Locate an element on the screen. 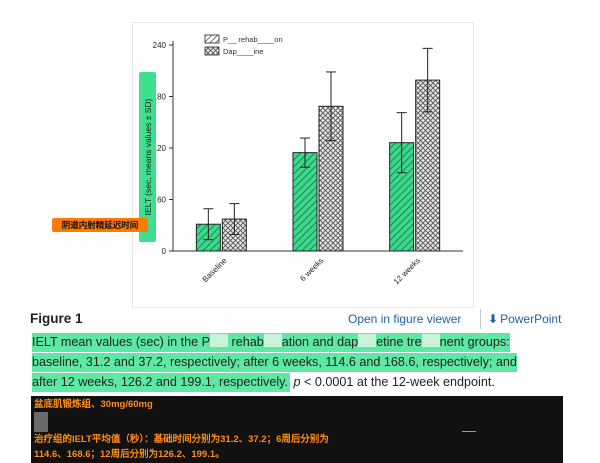 Image resolution: width=600 pixels, height=463 pixels. figure-title: Figure 1 is located at coordinates (56, 318).